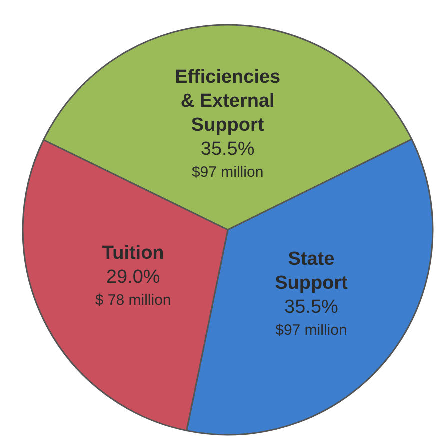 The height and width of the screenshot is (444, 437). Describe the element at coordinates (133, 253) in the screenshot. I see `slice-label: Tuition` at that location.